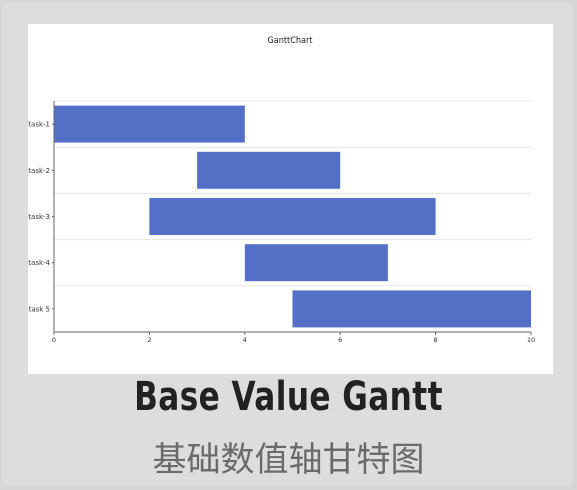 The width and height of the screenshot is (577, 490). What do you see at coordinates (39, 217) in the screenshot?
I see `y-tick-label: task-3` at bounding box center [39, 217].